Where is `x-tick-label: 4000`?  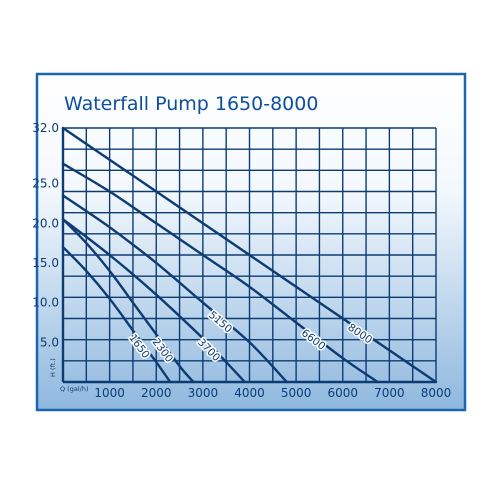 x-tick-label: 4000 is located at coordinates (249, 393).